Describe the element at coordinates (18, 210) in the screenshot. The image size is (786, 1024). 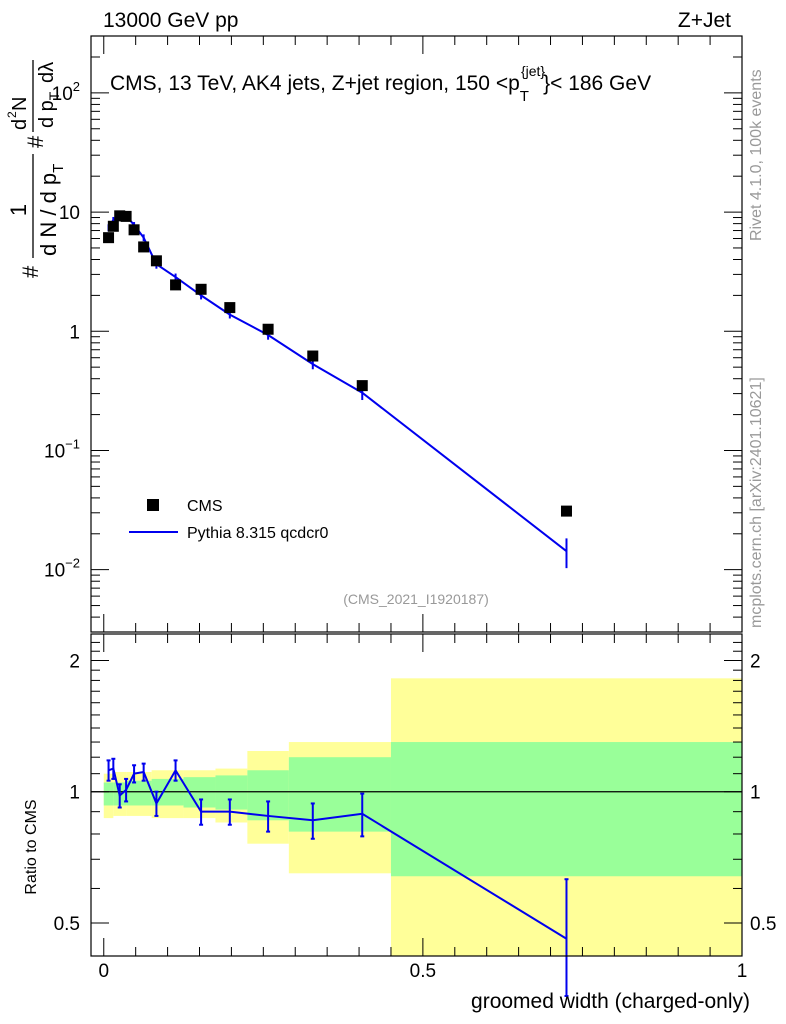
I see `svg-text: 1` at that location.